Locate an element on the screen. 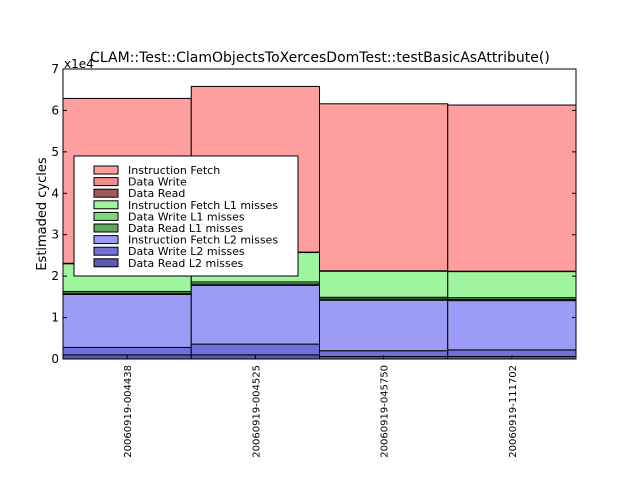 This screenshot has width=640, height=484. y-tick-label: 3 is located at coordinates (55, 235).